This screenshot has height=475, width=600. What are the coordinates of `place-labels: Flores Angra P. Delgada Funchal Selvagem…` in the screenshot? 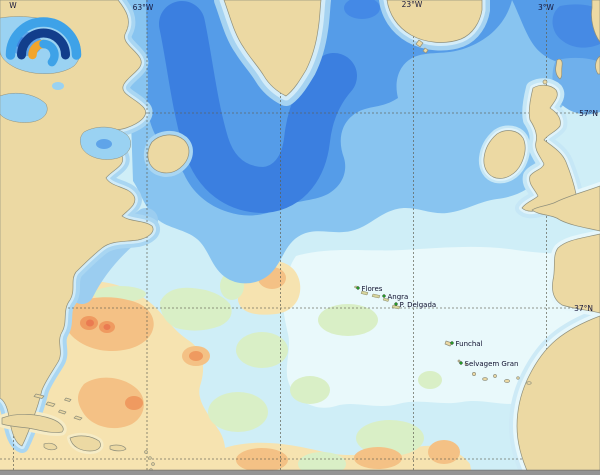 It's located at (437, 326).